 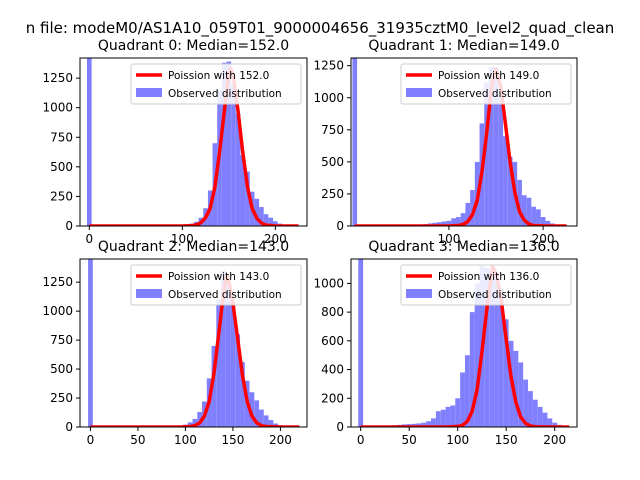 I want to click on legend: Poission with 136.0 Observed distribution, so click(x=486, y=285).